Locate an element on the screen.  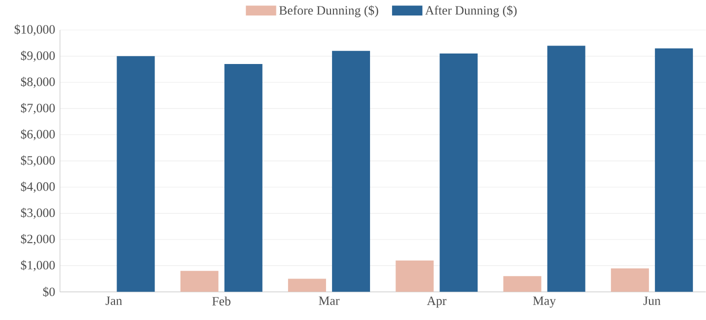
x-tick-label: Feb is located at coordinates (221, 301).